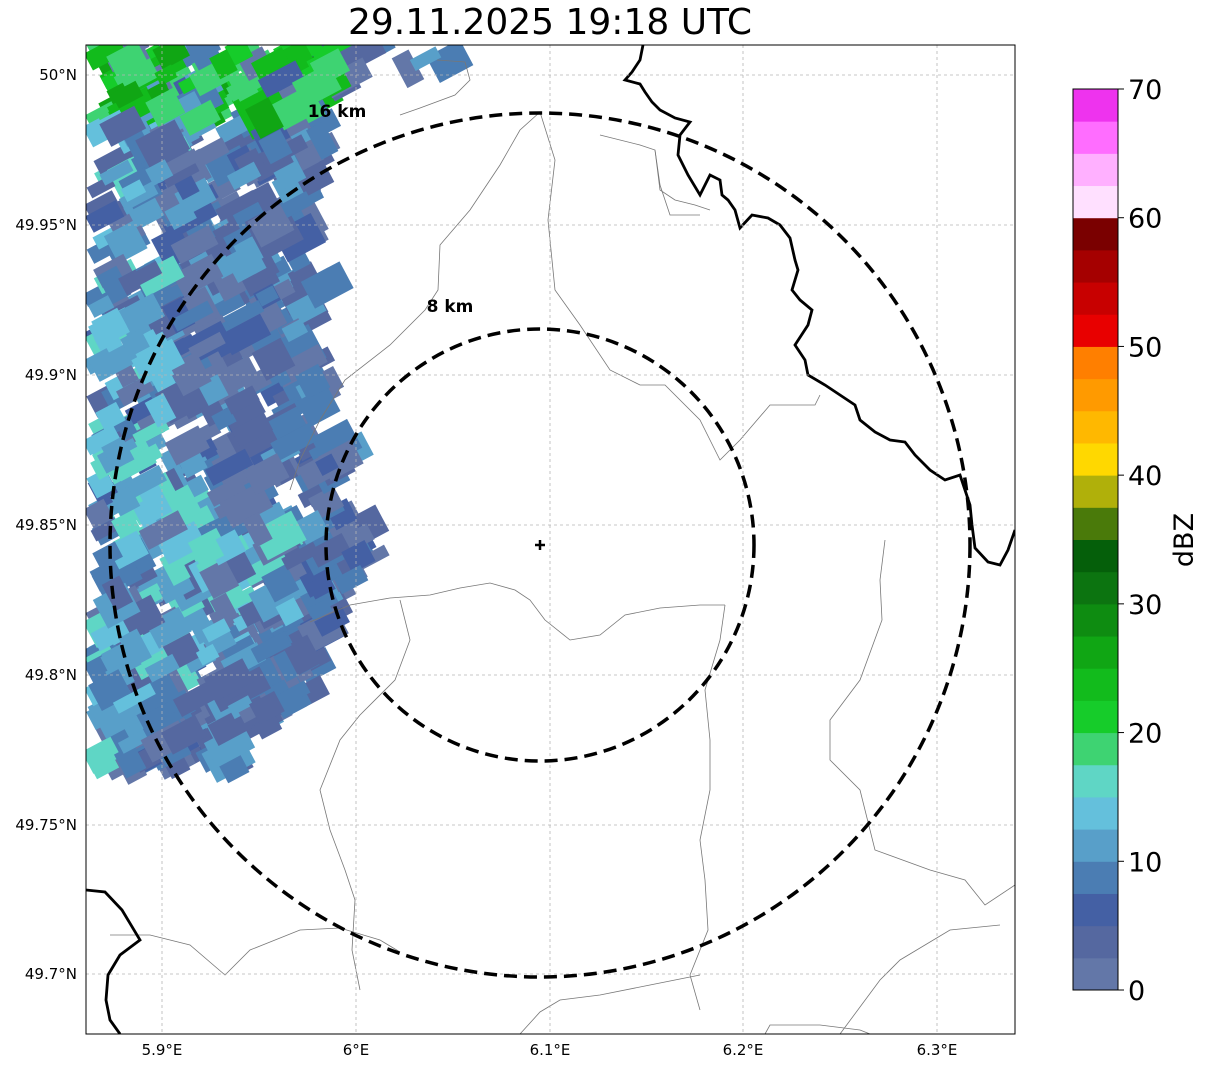 The image size is (1207, 1069). I want to click on colorbar-tick-label: 70, so click(1145, 90).